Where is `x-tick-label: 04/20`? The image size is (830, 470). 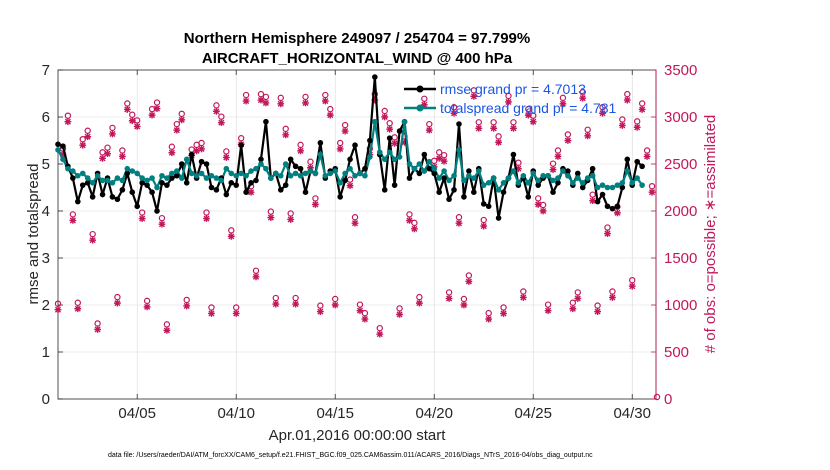
x-tick-label: 04/20 is located at coordinates (434, 413).